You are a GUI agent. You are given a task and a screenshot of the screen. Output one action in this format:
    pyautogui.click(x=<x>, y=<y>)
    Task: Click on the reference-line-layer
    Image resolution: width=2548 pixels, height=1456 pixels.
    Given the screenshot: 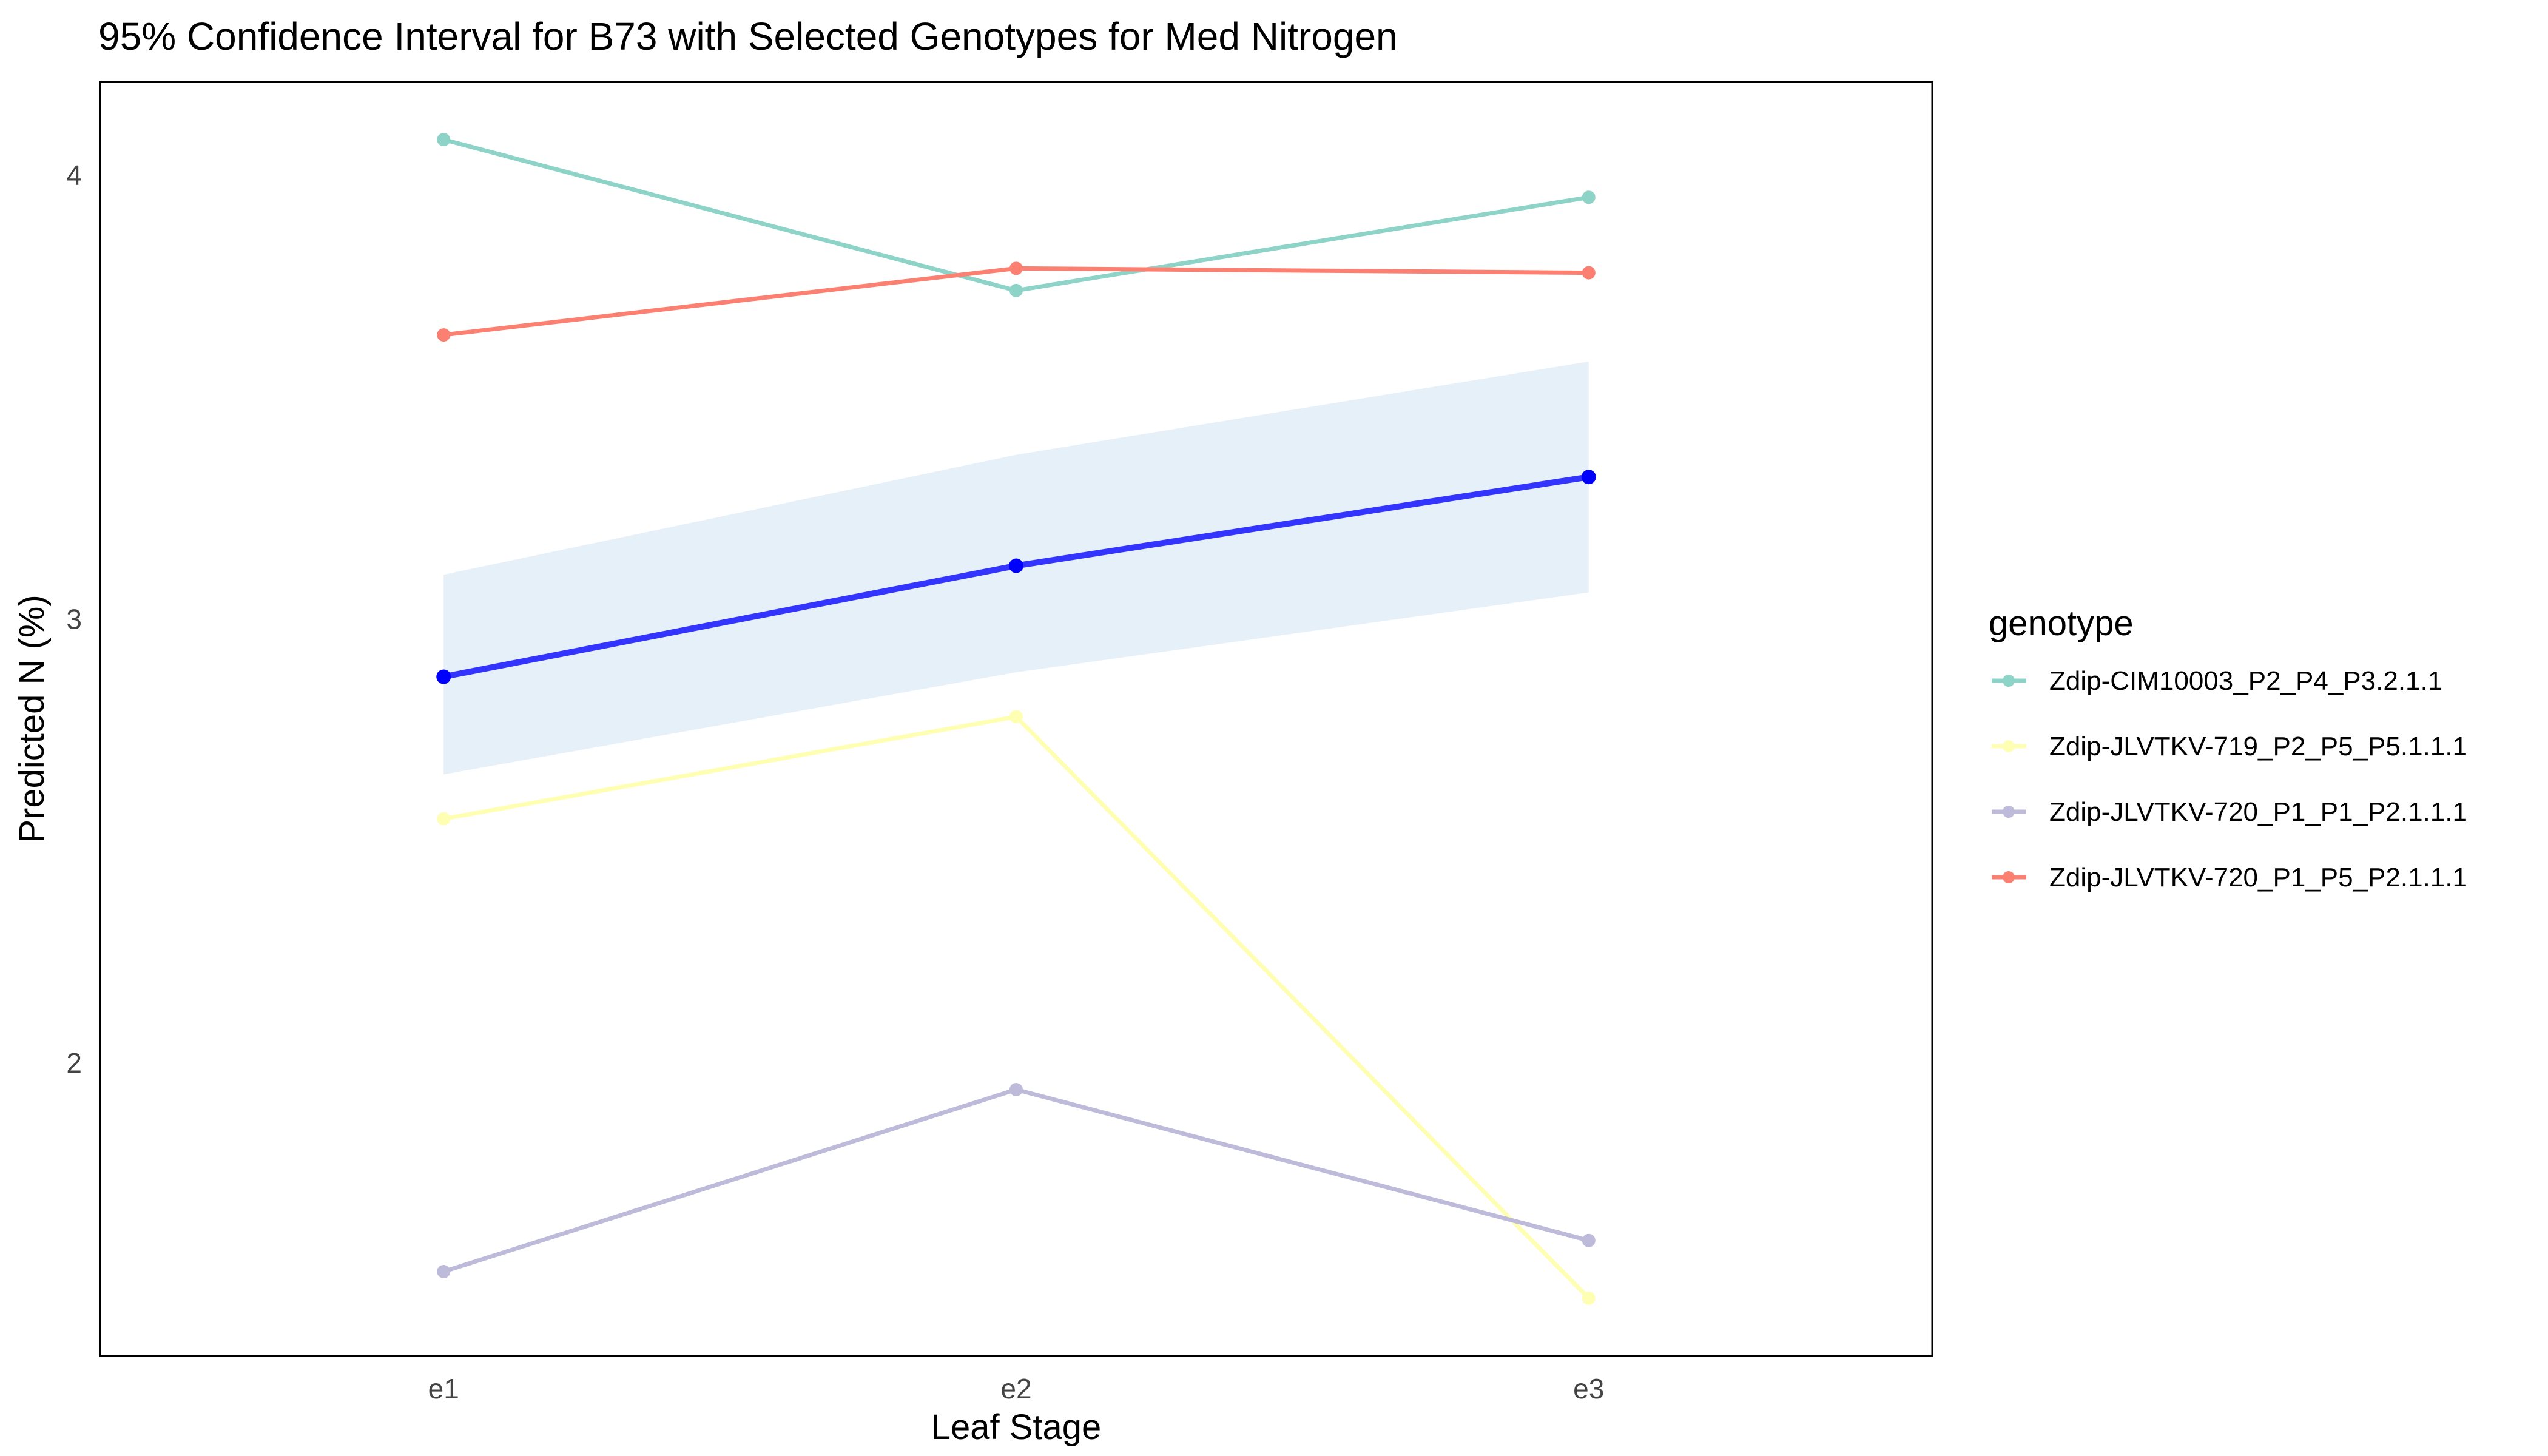 What is the action you would take?
    pyautogui.click(x=1016, y=577)
    